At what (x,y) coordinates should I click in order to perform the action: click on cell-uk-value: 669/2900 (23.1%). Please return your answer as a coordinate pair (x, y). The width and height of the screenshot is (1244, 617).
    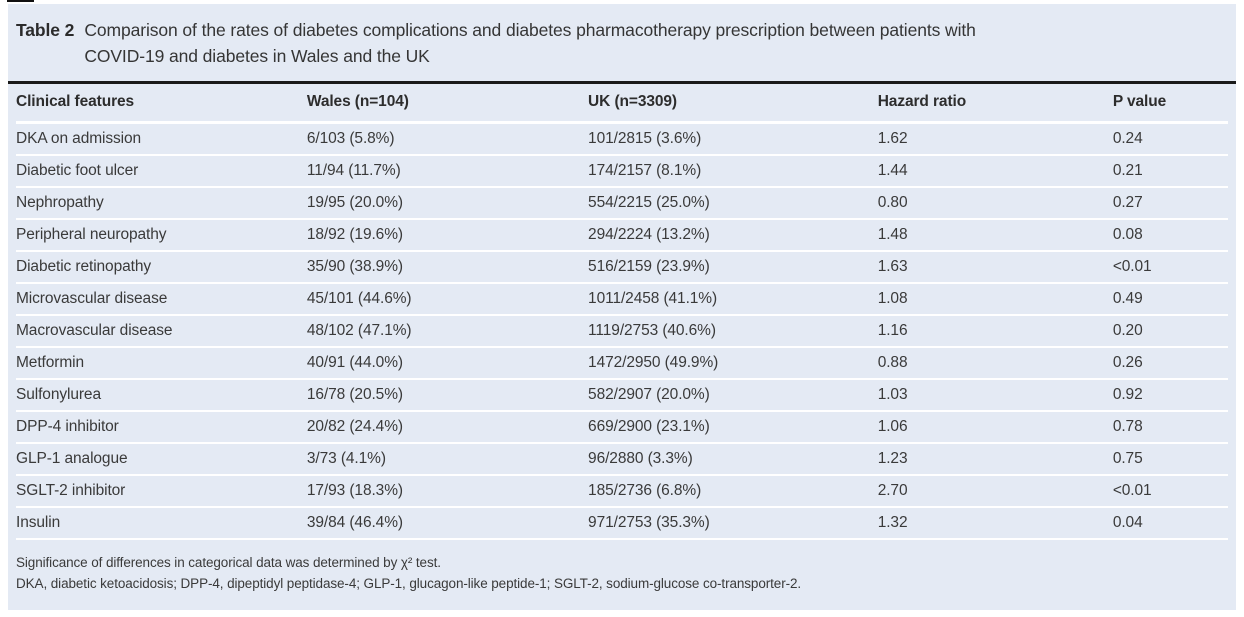
    Looking at the image, I should click on (649, 426).